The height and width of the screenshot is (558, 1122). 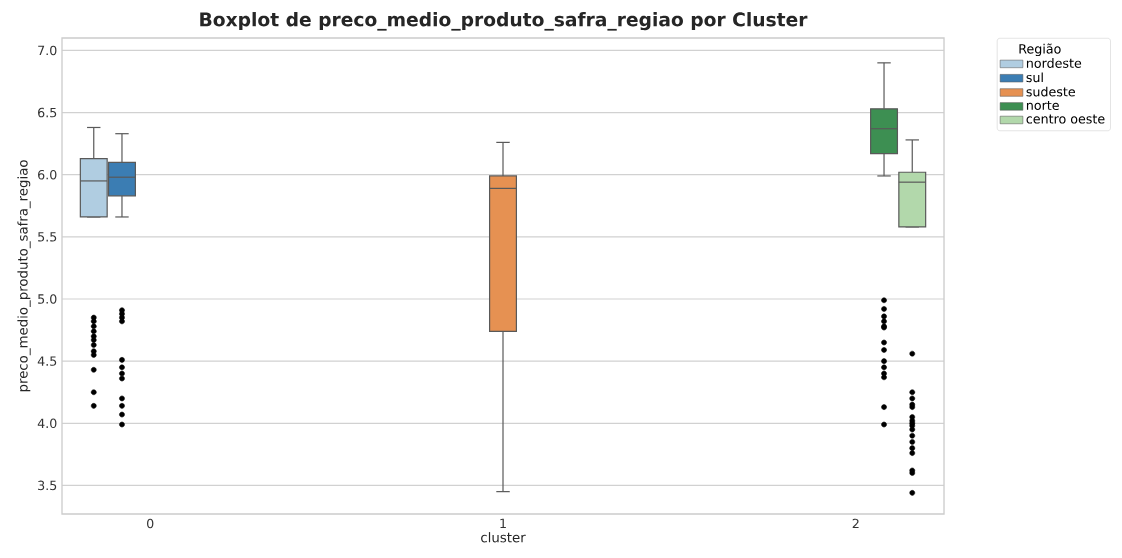 What do you see at coordinates (1065, 119) in the screenshot?
I see `legend-label: centro oeste` at bounding box center [1065, 119].